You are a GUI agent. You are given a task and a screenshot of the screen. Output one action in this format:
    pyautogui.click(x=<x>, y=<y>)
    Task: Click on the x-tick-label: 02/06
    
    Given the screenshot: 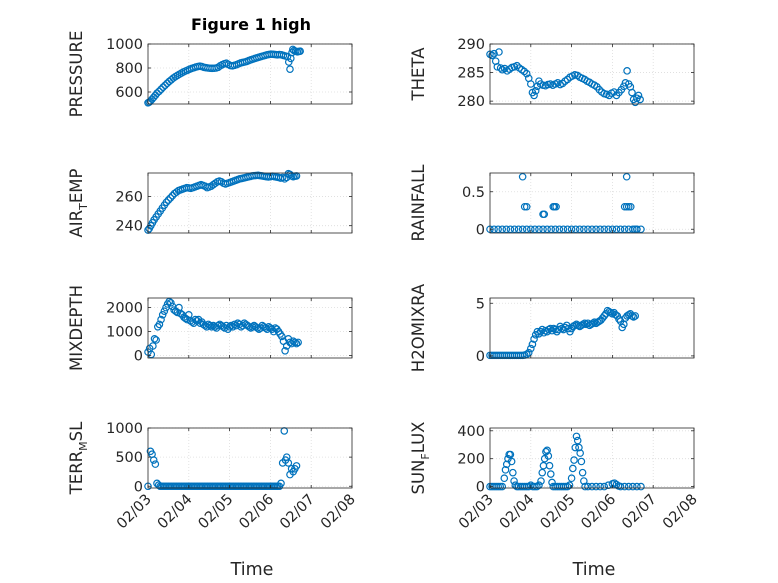 What is the action you would take?
    pyautogui.click(x=598, y=512)
    